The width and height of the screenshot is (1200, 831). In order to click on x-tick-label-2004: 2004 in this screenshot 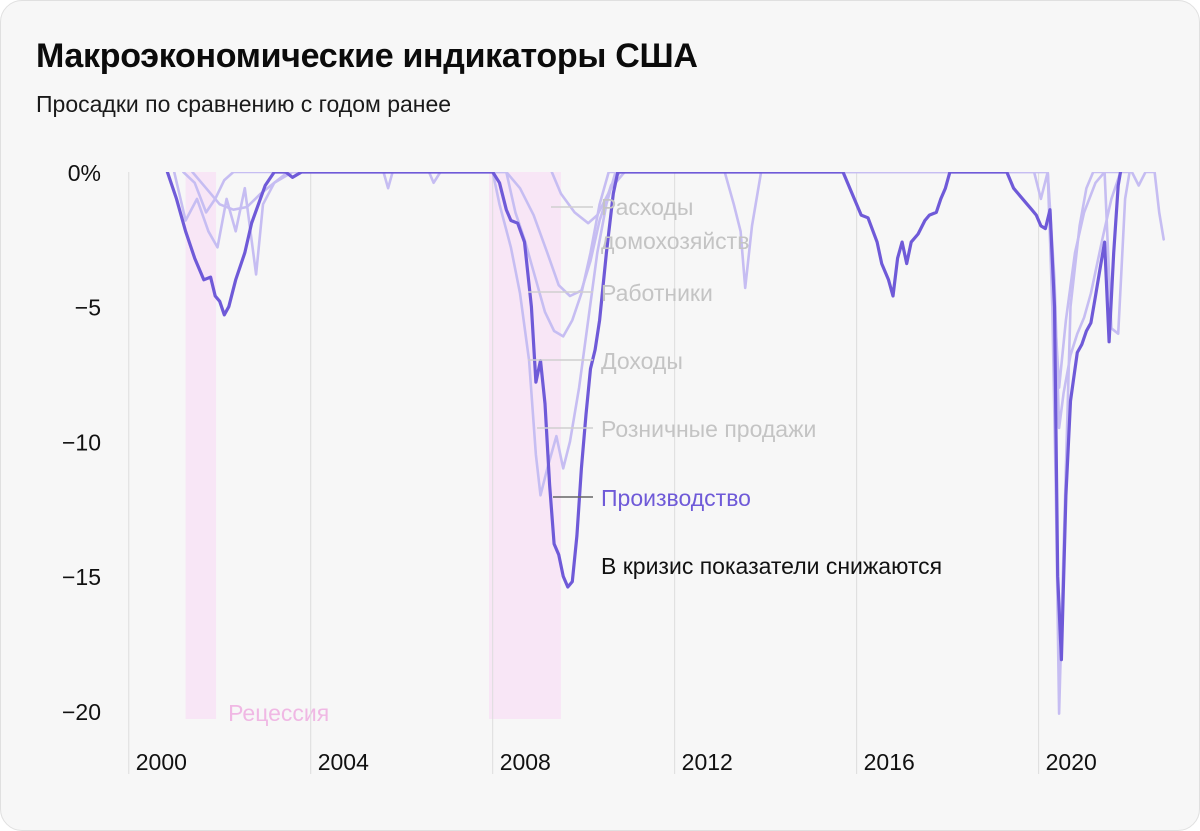, I will do `click(343, 762)`.